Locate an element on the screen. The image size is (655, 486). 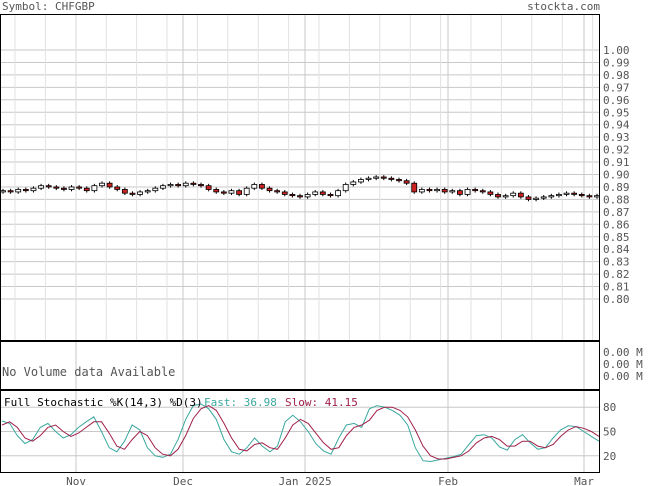
volume-panel-frame is located at coordinates (300, 365).